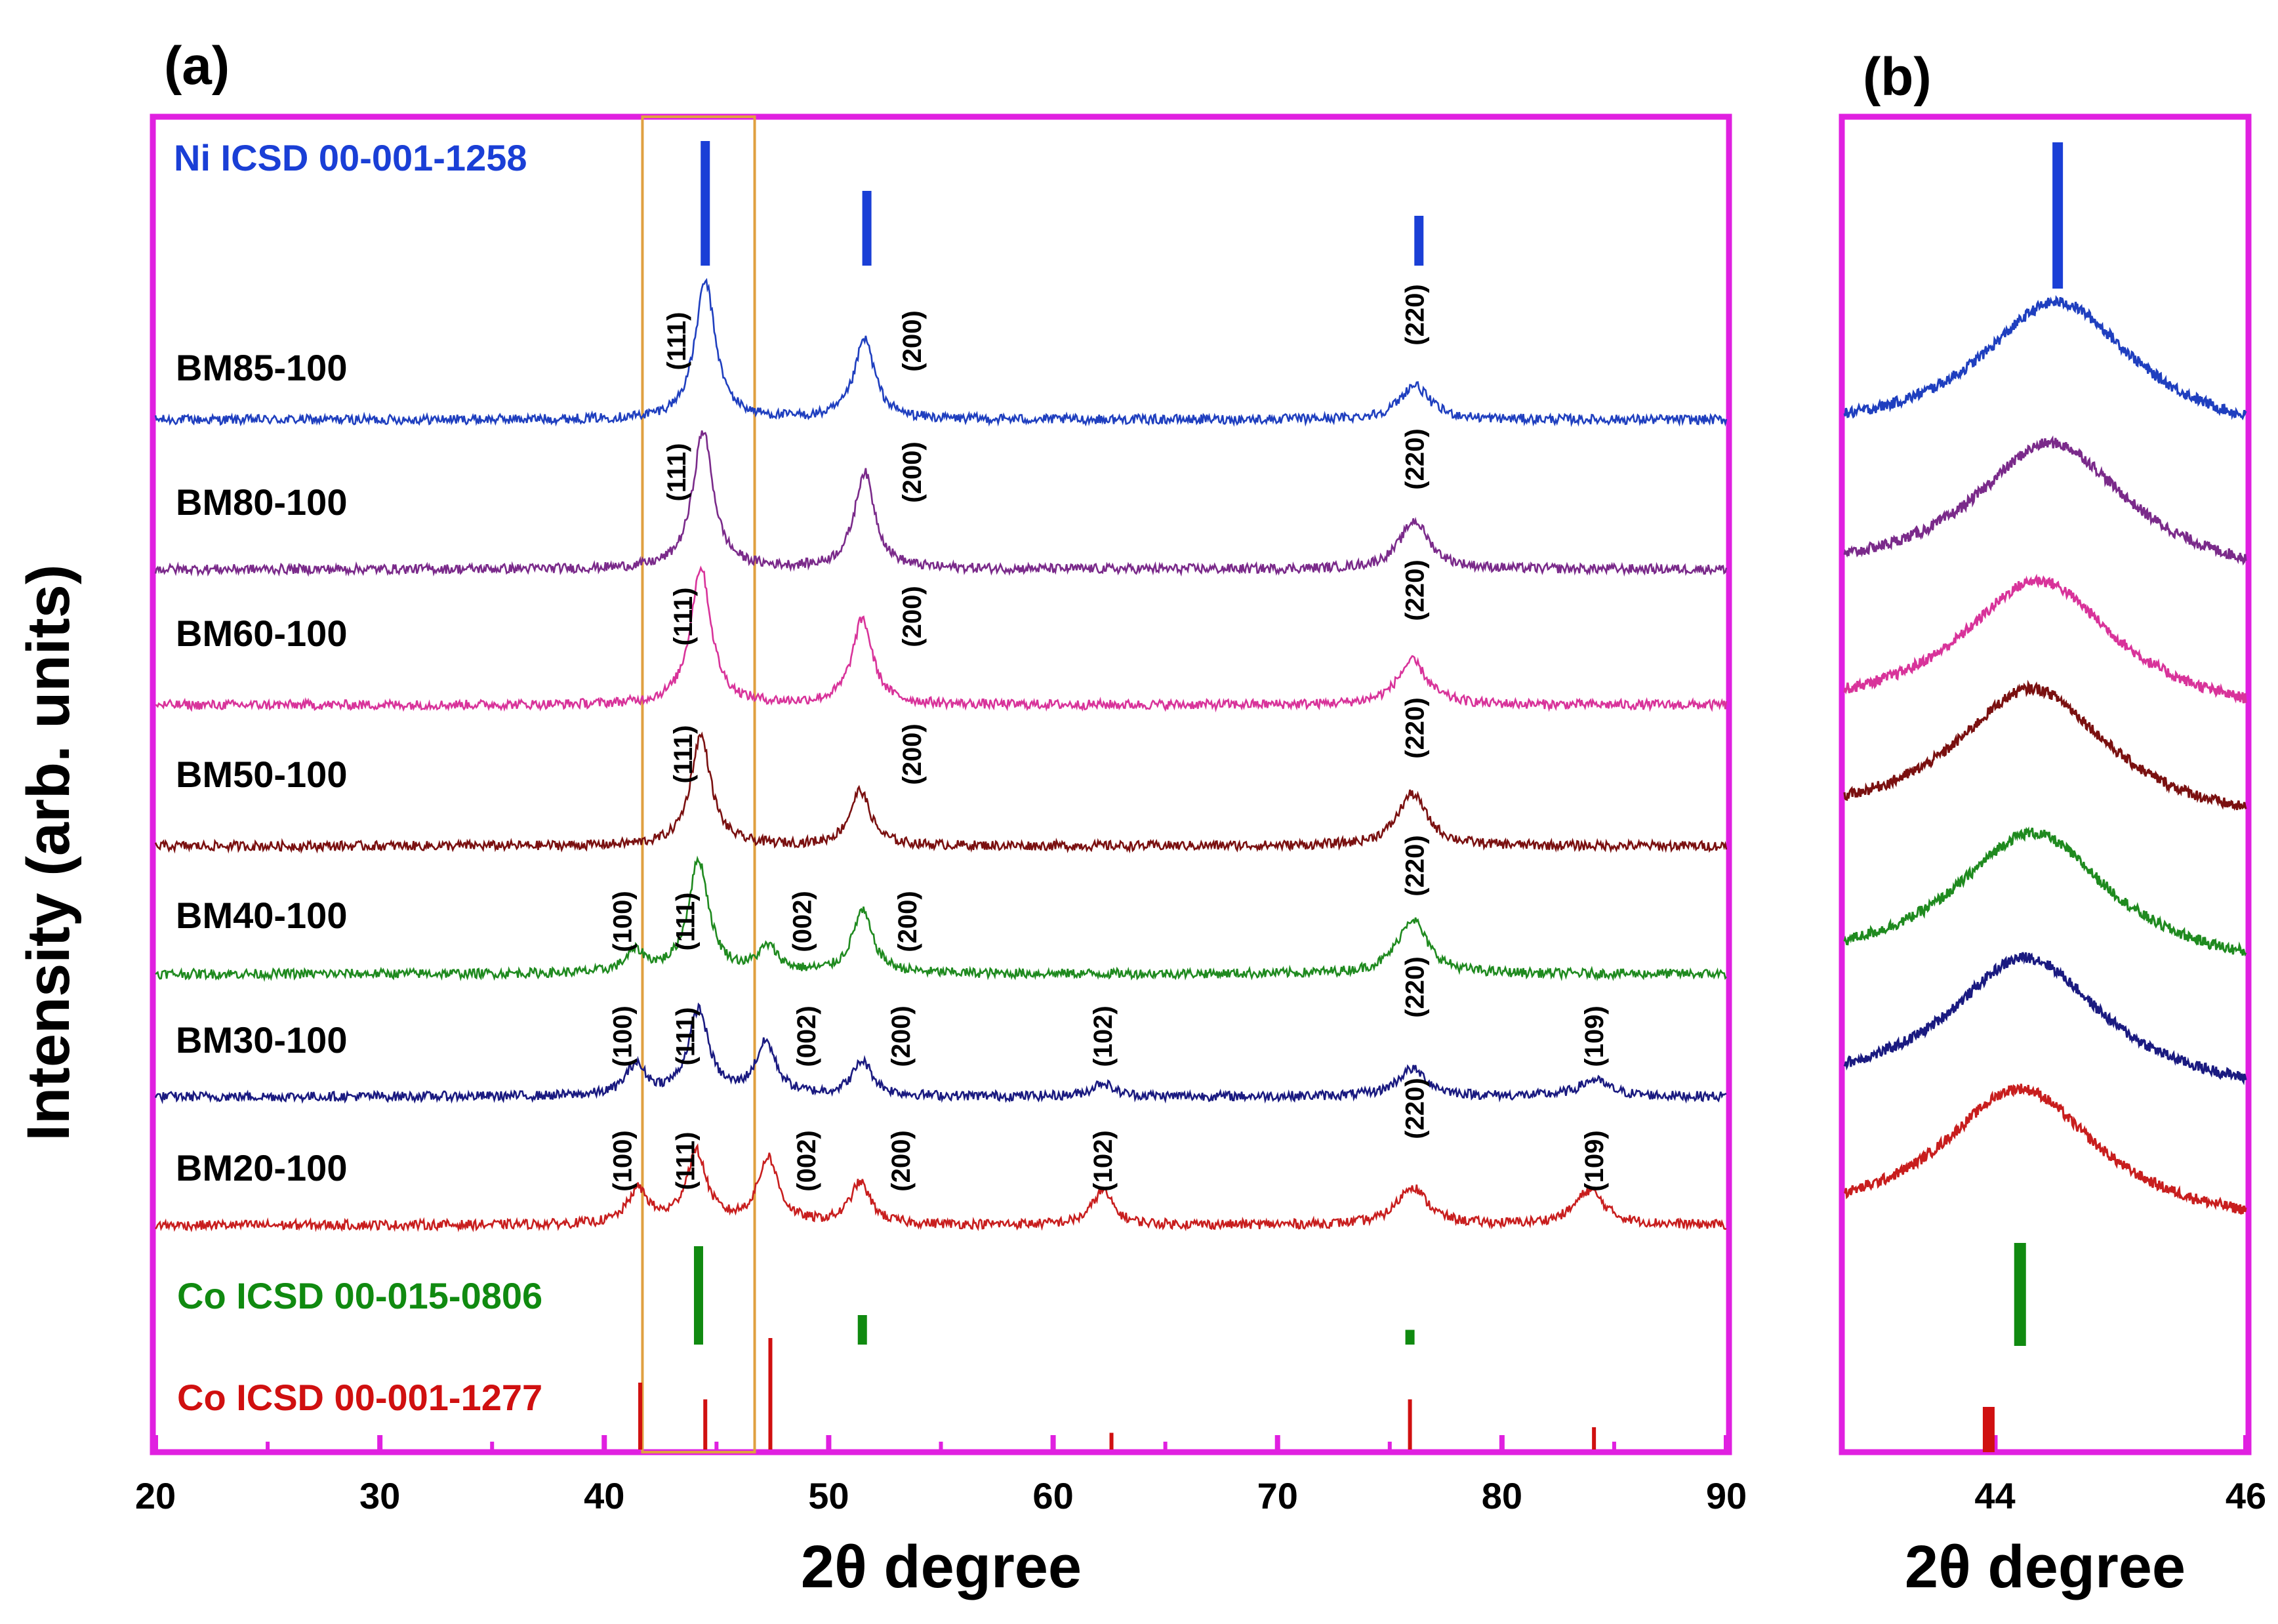 The height and width of the screenshot is (1624, 2278). I want to click on reference-label-co-hcp: Co ICSD 00-001-1277, so click(359, 1398).